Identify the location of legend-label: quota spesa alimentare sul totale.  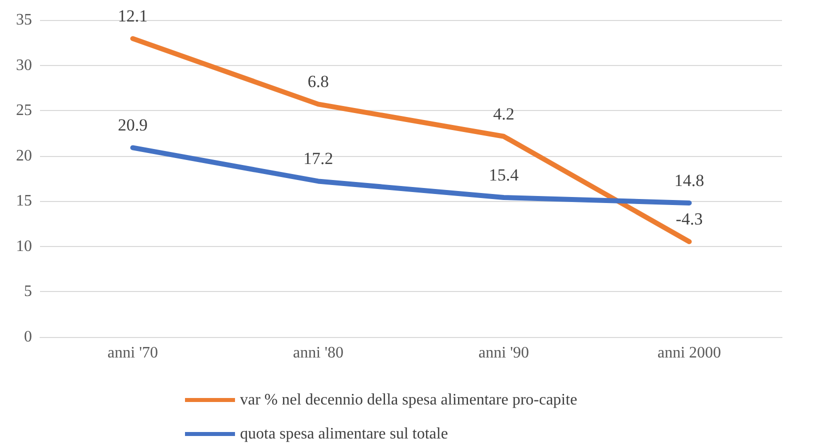
(344, 434).